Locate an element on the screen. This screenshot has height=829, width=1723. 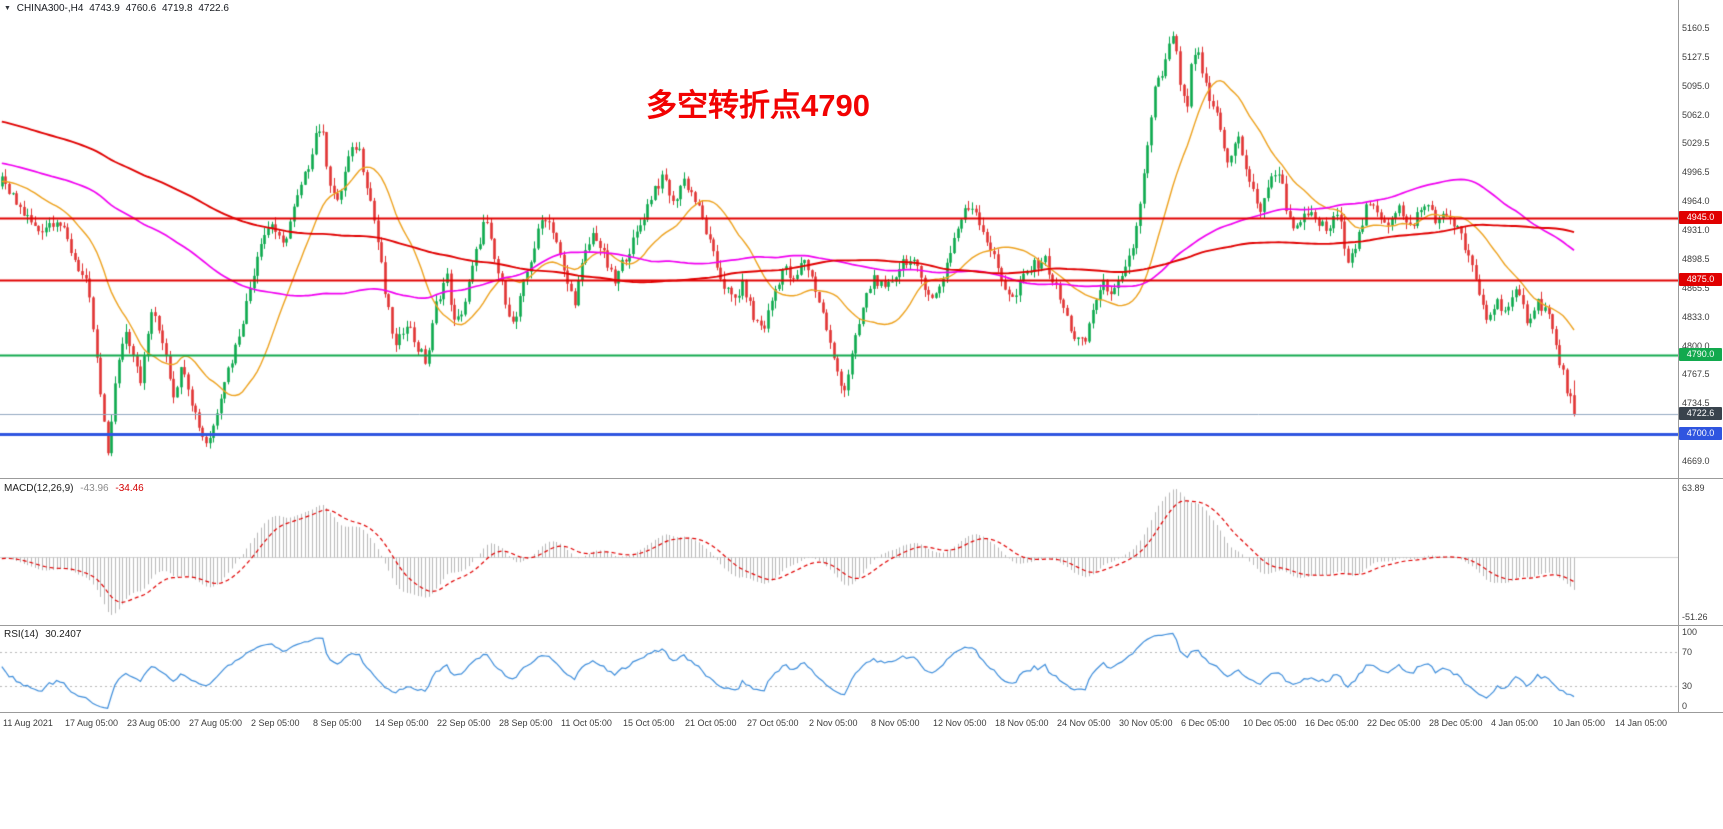
date-axis-label: 14 Jan 05:00 is located at coordinates (1641, 723).